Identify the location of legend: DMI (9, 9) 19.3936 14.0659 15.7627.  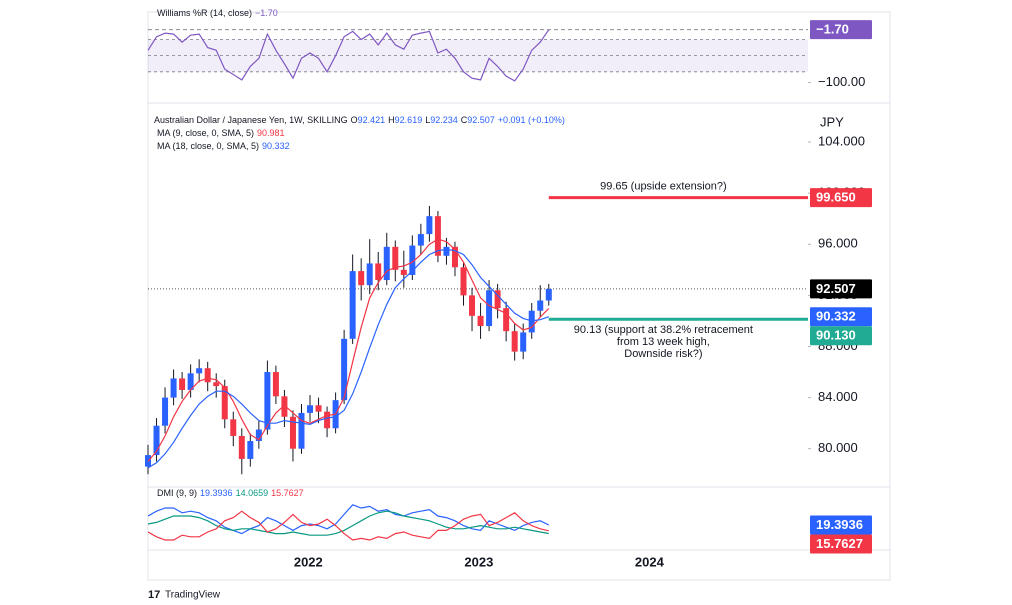
(230, 493).